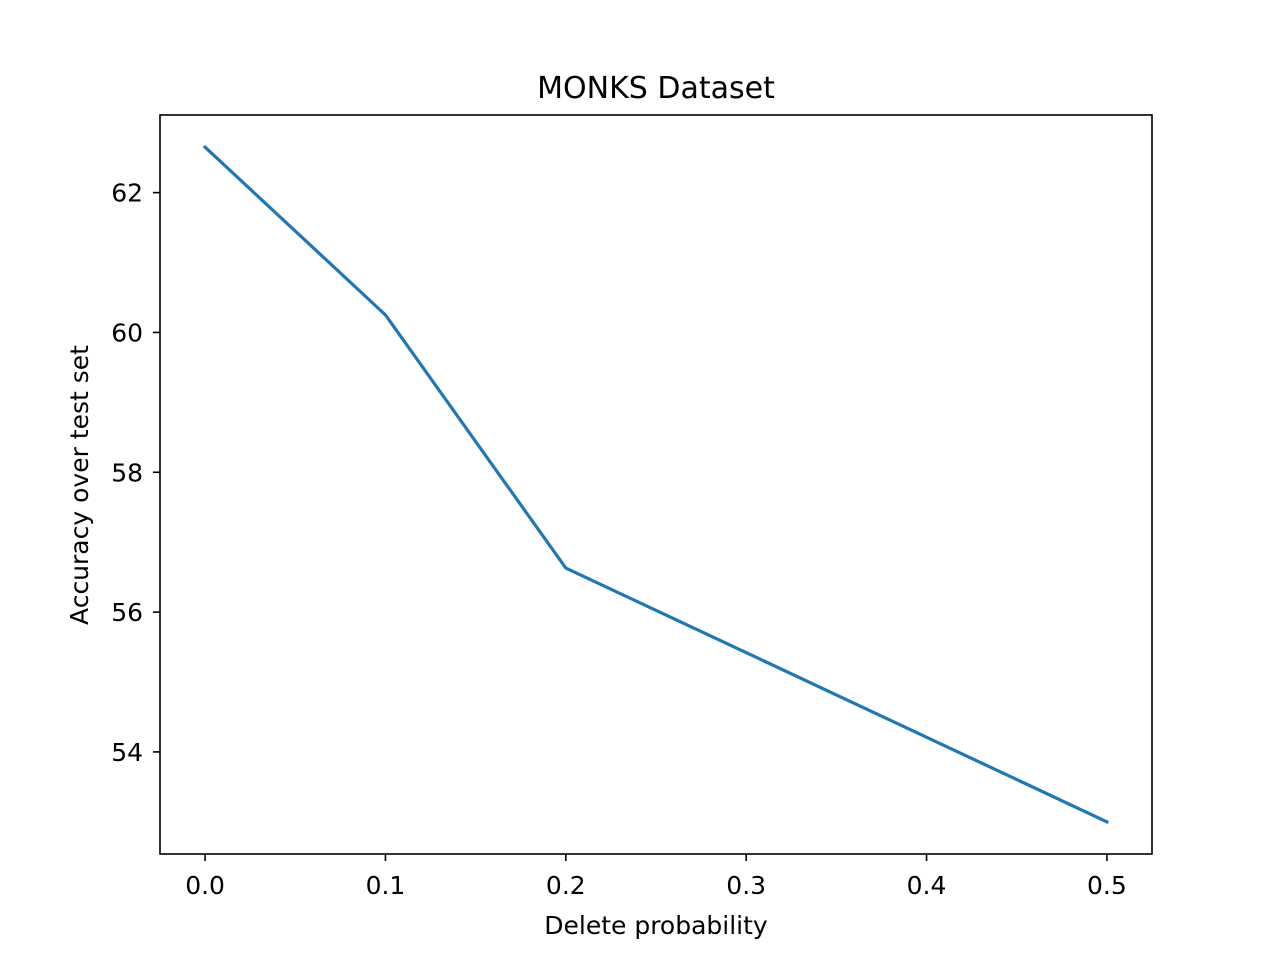 This screenshot has width=1280, height=960. Describe the element at coordinates (1107, 885) in the screenshot. I see `x-tick-label: 0.5` at that location.